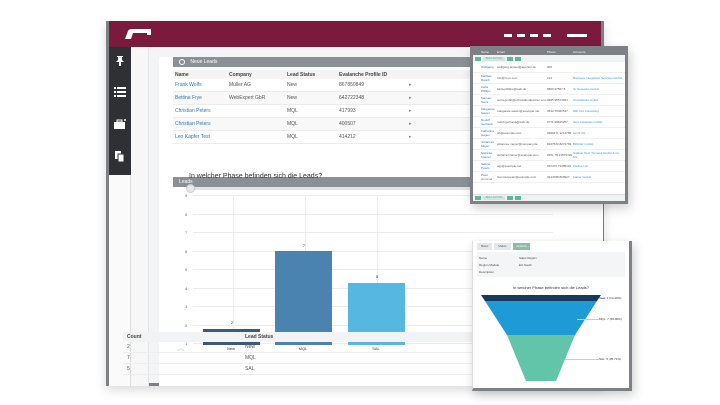 Image resolution: width=720 pixels, height=405 pixels. Describe the element at coordinates (188, 85) in the screenshot. I see `lead-name-link: Frank Wolfs` at that location.